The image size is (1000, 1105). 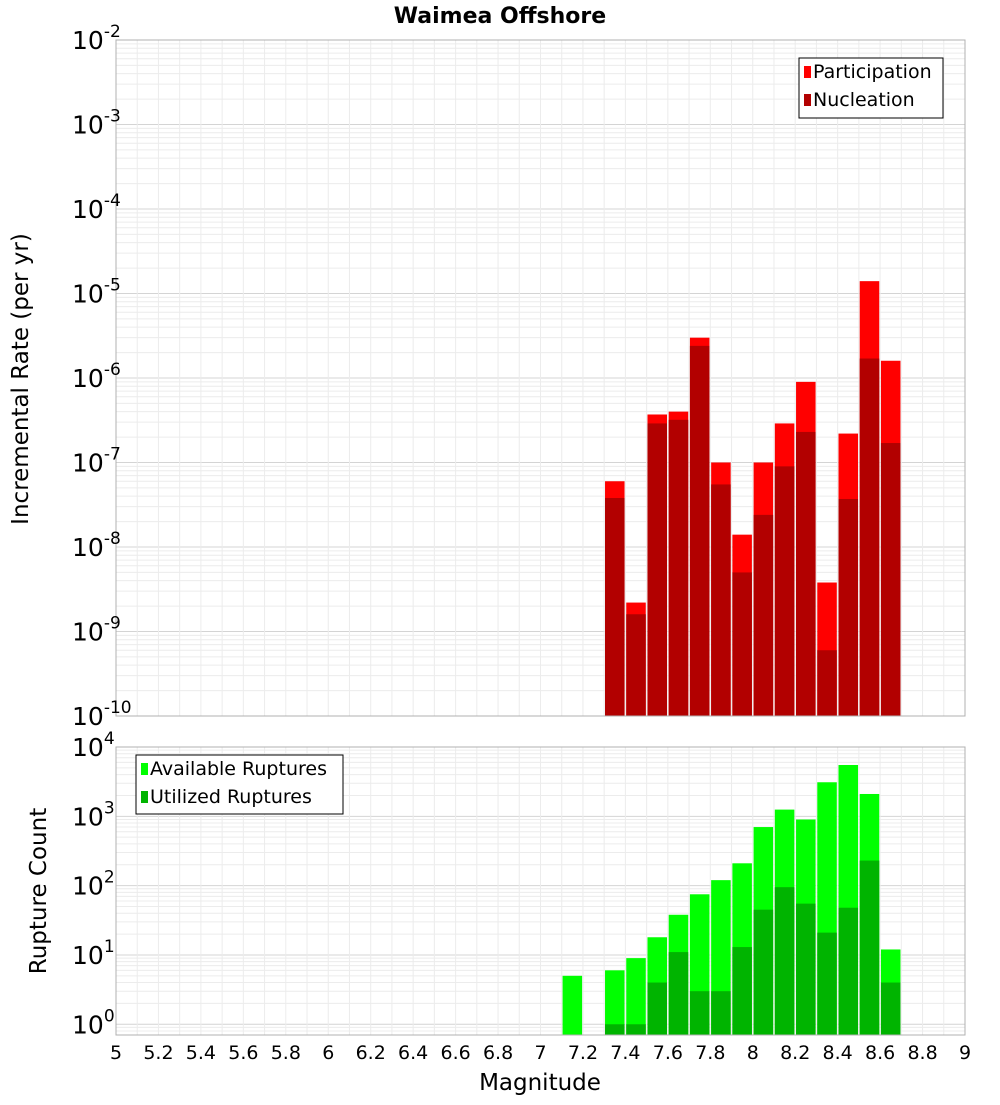 I want to click on y-tick-label: 10⁻⁴, so click(x=96, y=207).